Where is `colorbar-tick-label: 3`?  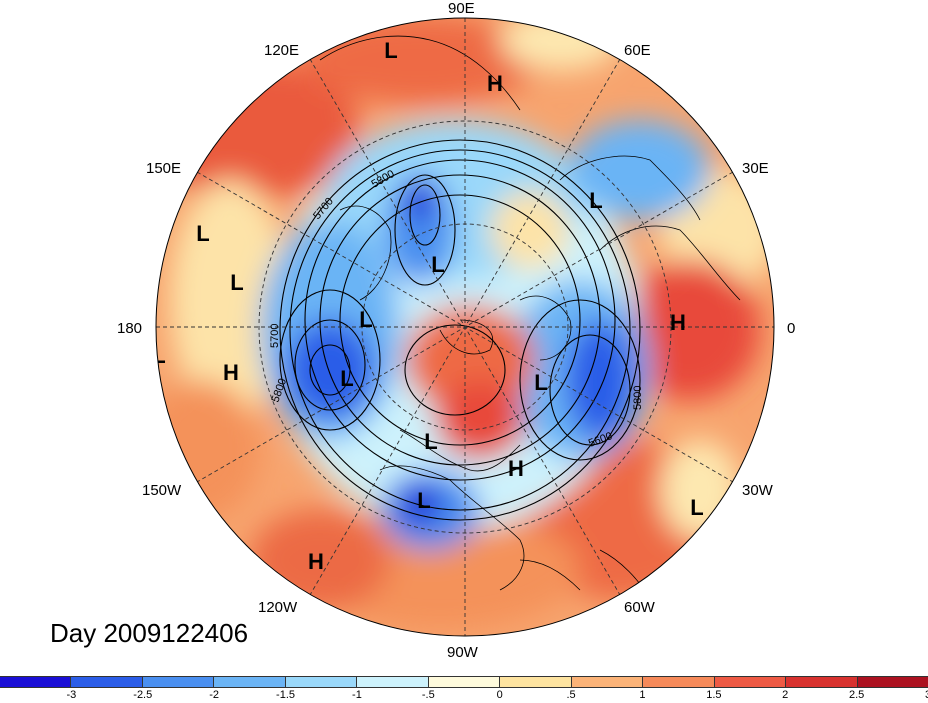 colorbar-tick-label: 3 is located at coordinates (926, 695).